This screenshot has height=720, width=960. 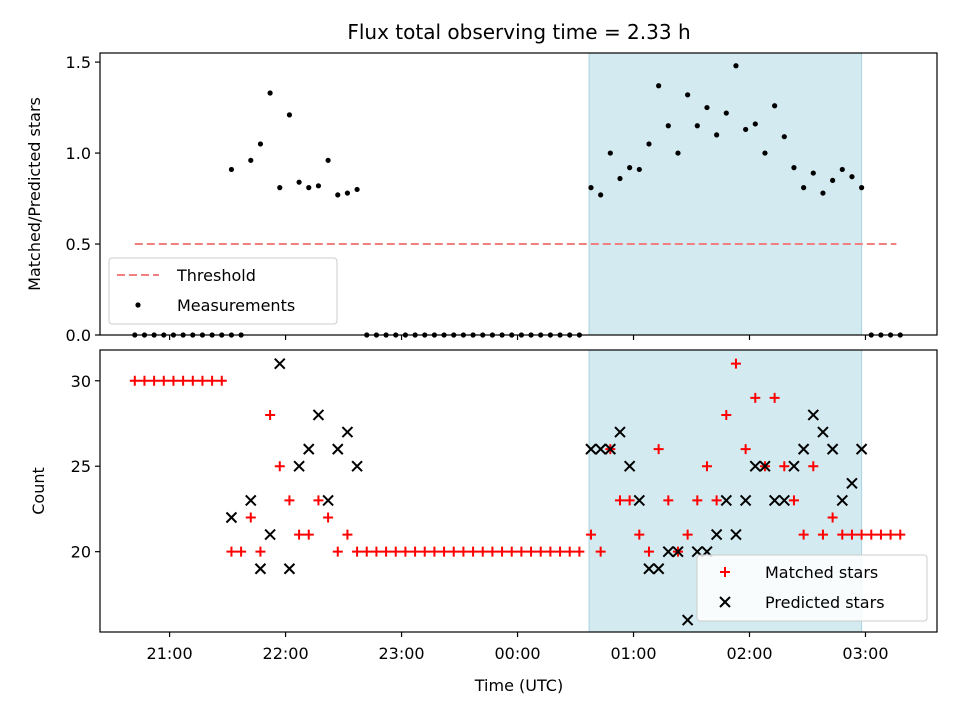 What do you see at coordinates (517, 653) in the screenshot?
I see `x-tick-label: 00:00` at bounding box center [517, 653].